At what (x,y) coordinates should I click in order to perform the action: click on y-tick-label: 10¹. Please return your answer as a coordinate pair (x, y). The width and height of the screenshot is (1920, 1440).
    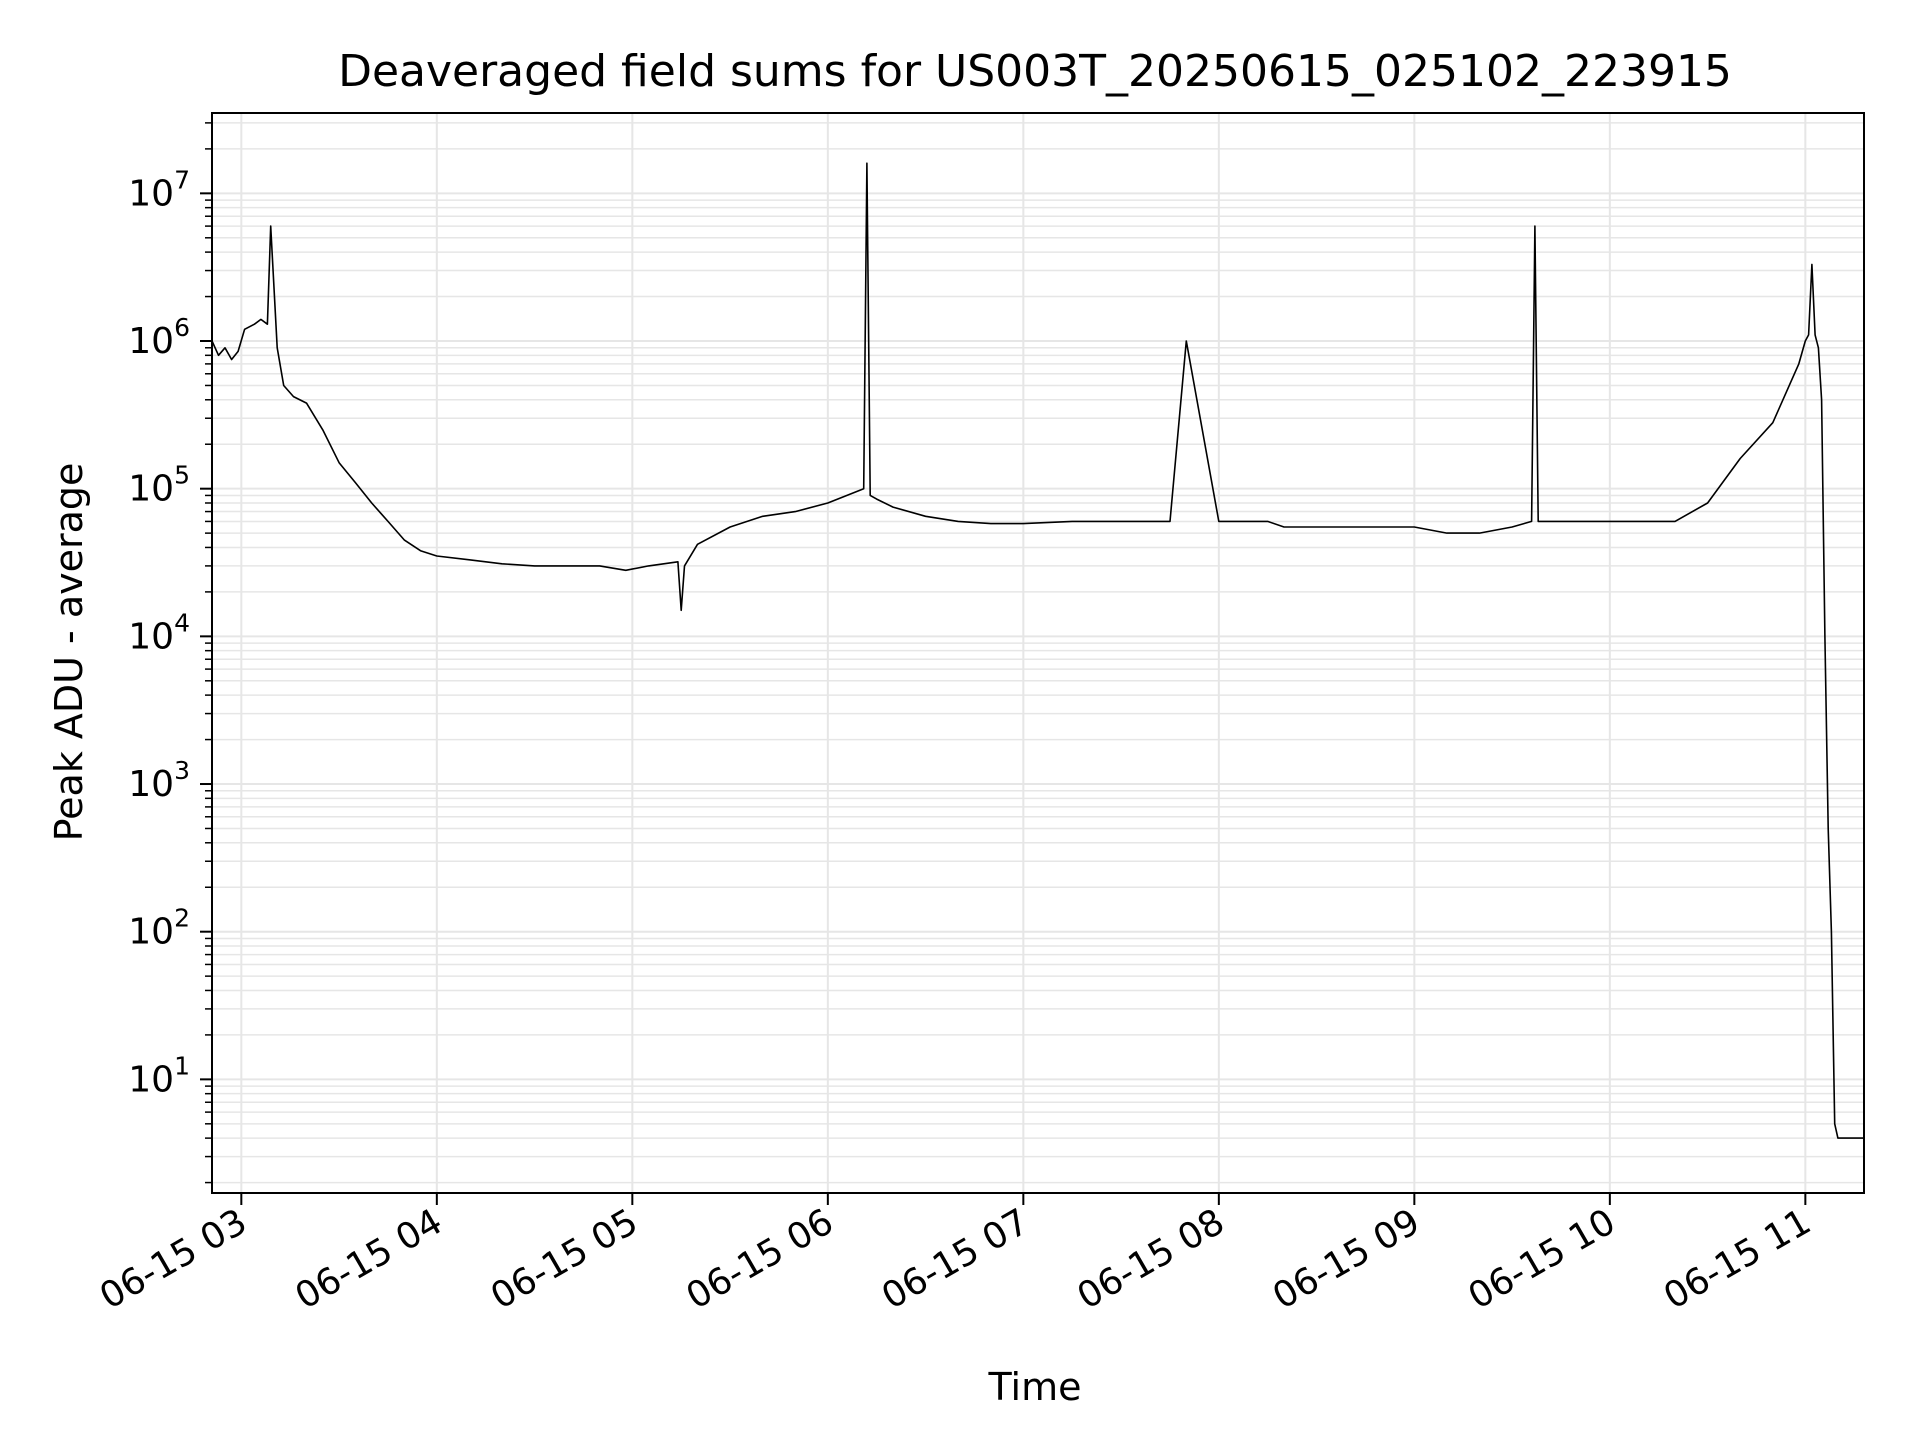
    Looking at the image, I should click on (159, 1075).